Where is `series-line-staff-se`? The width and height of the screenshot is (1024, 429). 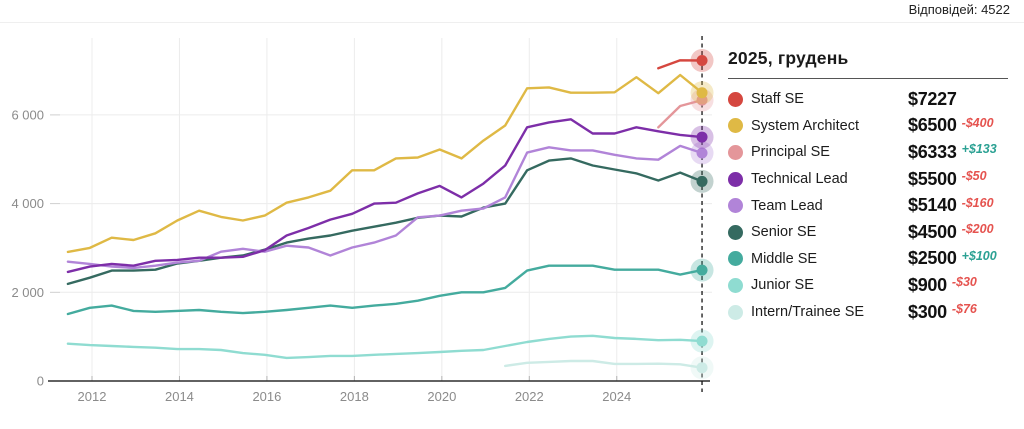
series-line-staff-se is located at coordinates (680, 64).